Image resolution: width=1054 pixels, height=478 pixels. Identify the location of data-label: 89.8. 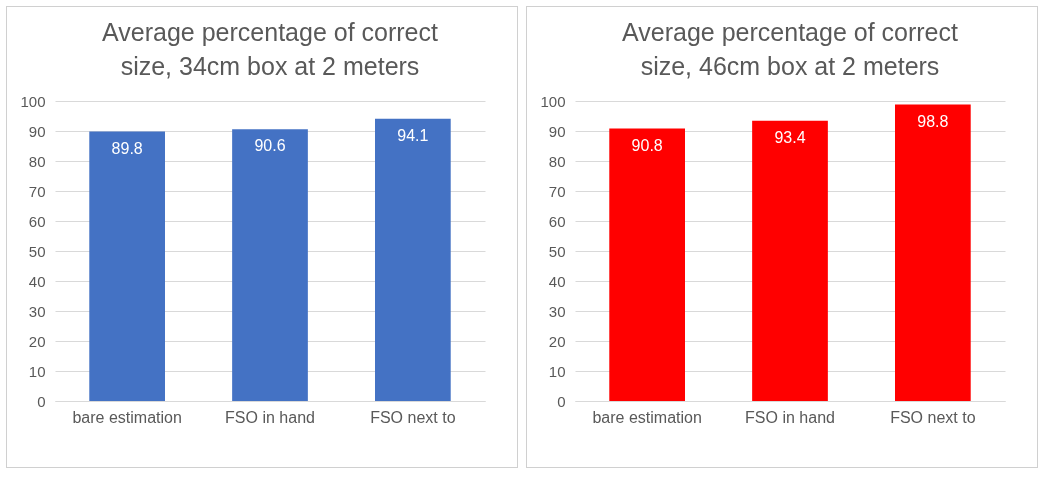
(127, 148).